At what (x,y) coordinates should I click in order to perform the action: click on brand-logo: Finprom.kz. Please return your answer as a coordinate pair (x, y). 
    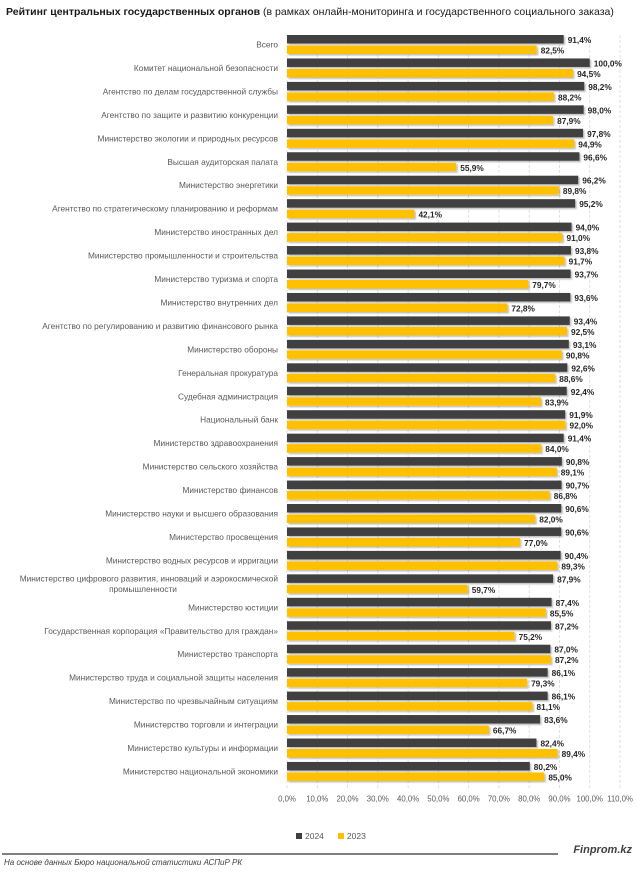
    Looking at the image, I should click on (602, 850).